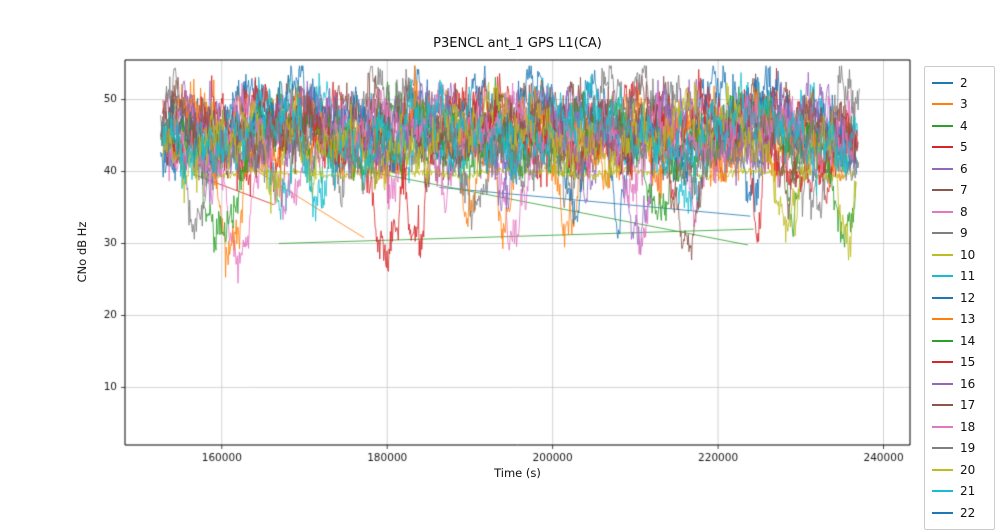 The height and width of the screenshot is (530, 1000). Describe the element at coordinates (968, 383) in the screenshot. I see `legend-label: 16` at that location.